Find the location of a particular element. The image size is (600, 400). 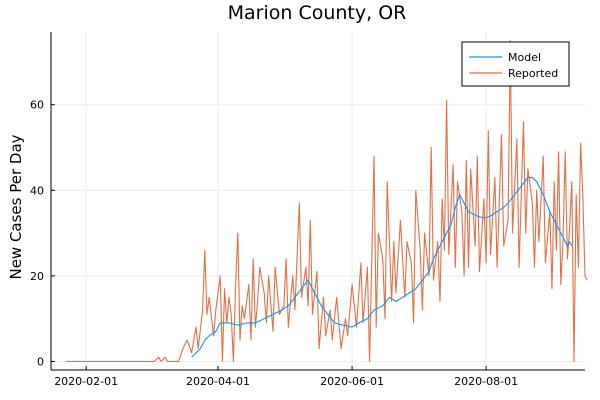

legend-label-model: Model is located at coordinates (524, 57).